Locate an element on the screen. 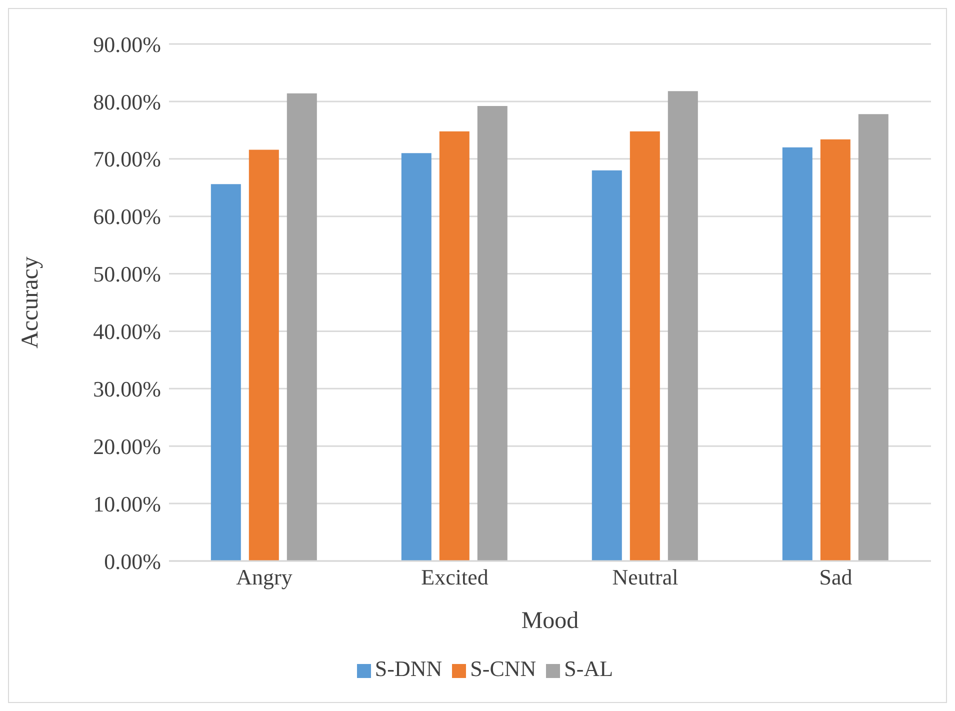  y-tick-label: 50.00% is located at coordinates (127, 274).